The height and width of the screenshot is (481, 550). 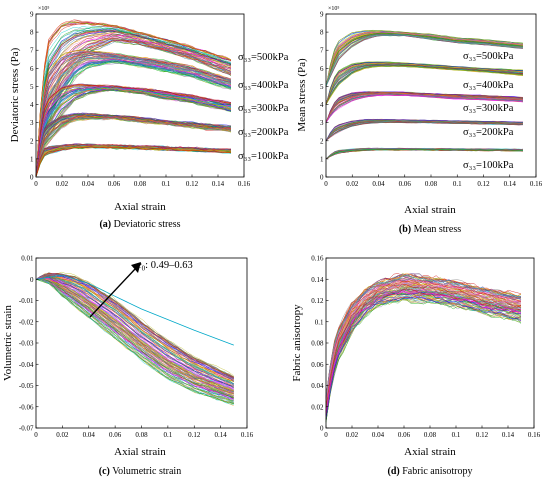 What do you see at coordinates (8, 343) in the screenshot?
I see `y-axis-label: Volumetric strain` at bounding box center [8, 343].